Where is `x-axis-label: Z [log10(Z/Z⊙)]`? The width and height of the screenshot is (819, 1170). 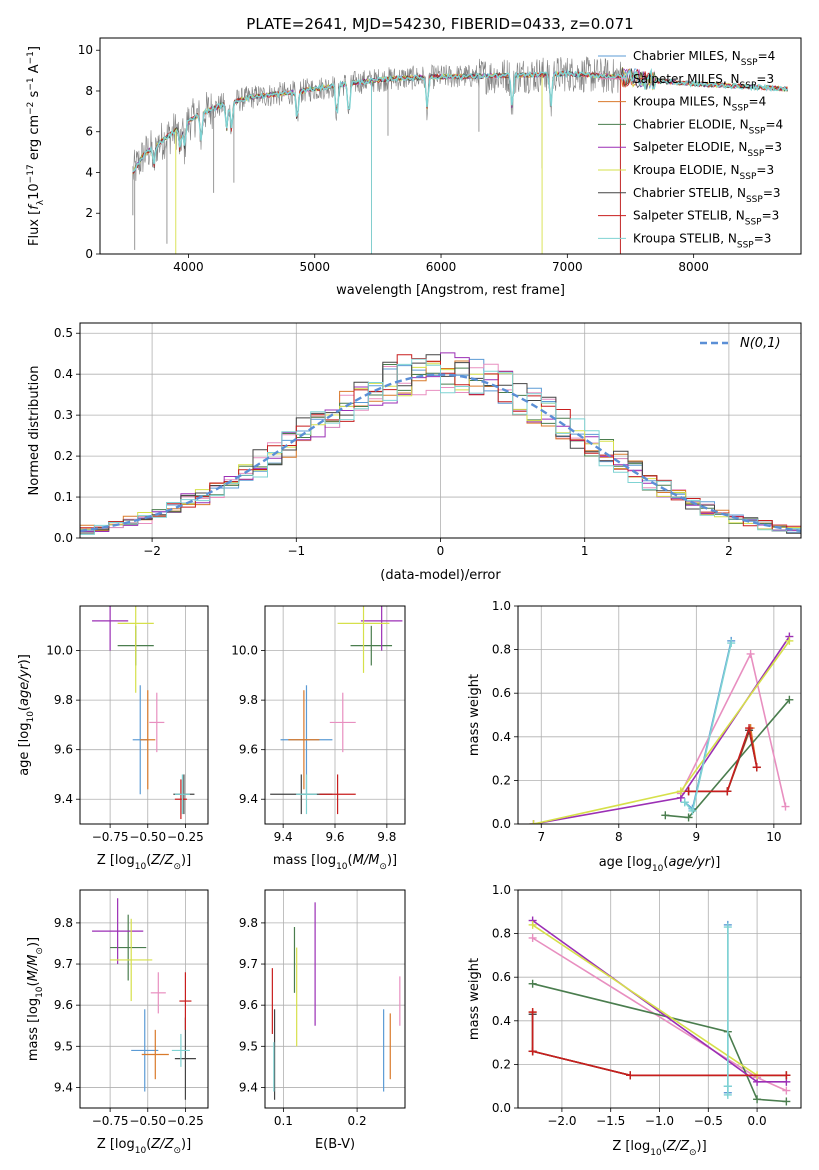 x-axis-label: Z [log10(Z/Z⊙)] is located at coordinates (144, 1146).